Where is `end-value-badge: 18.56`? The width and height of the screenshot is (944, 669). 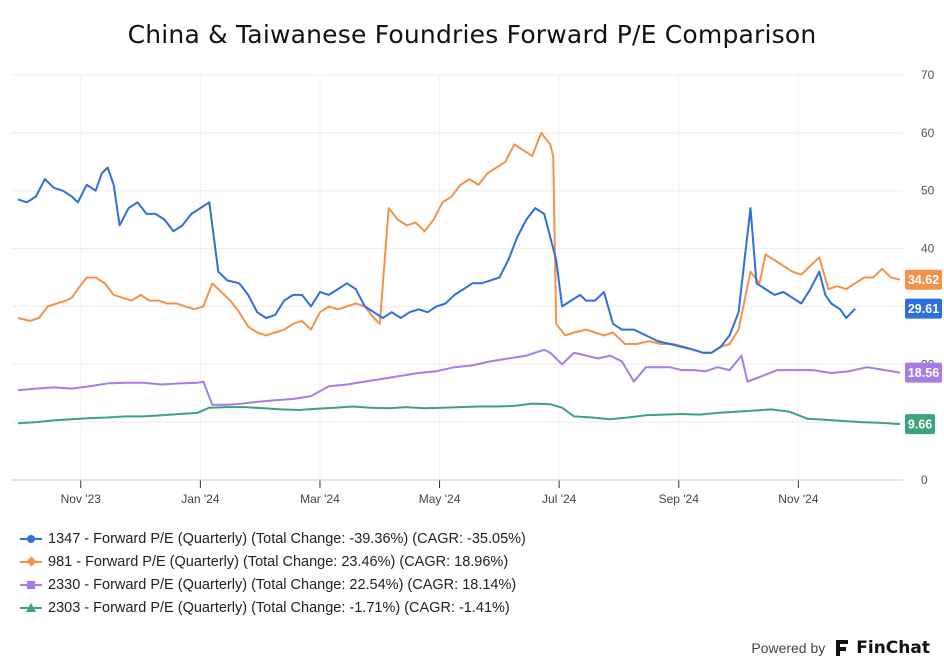 end-value-badge: 18.56 is located at coordinates (923, 372).